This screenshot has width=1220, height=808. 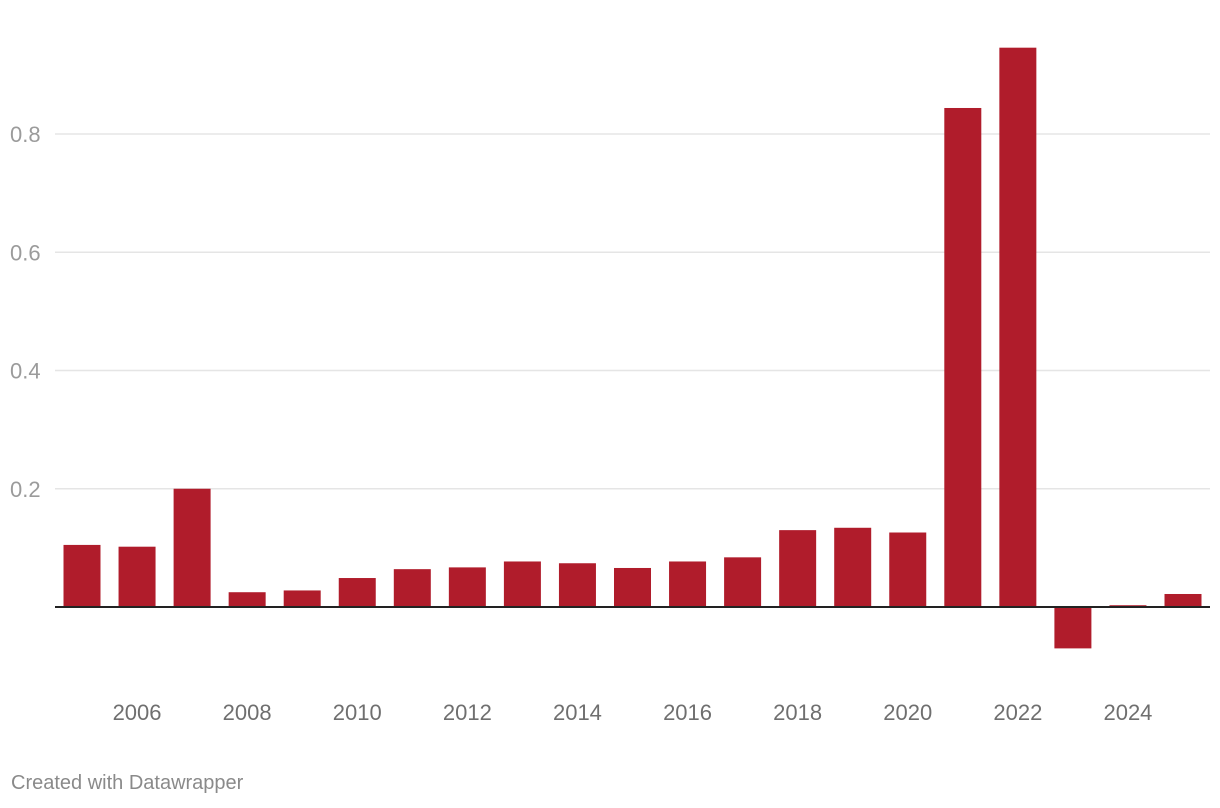 What do you see at coordinates (577, 712) in the screenshot?
I see `x-tick-label: 2014` at bounding box center [577, 712].